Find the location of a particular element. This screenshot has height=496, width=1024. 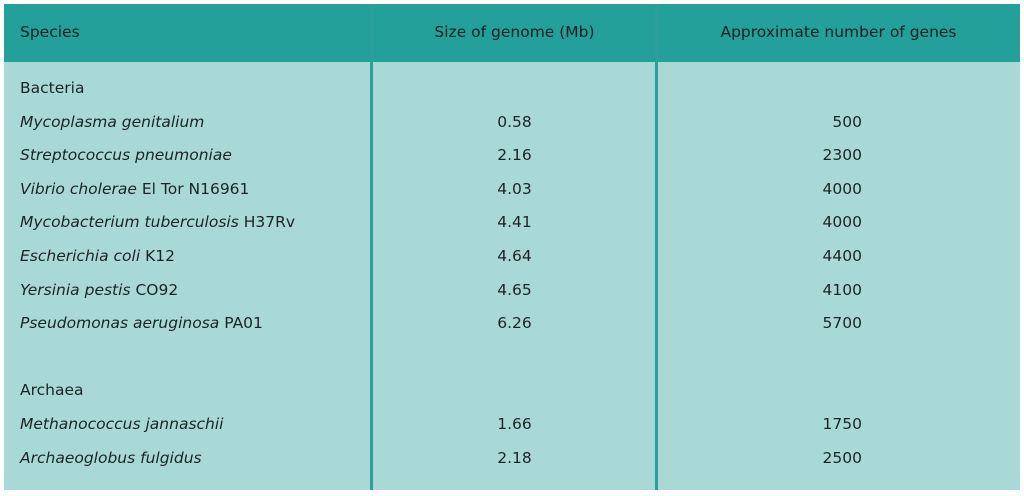

strain-name: K12 is located at coordinates (160, 256).